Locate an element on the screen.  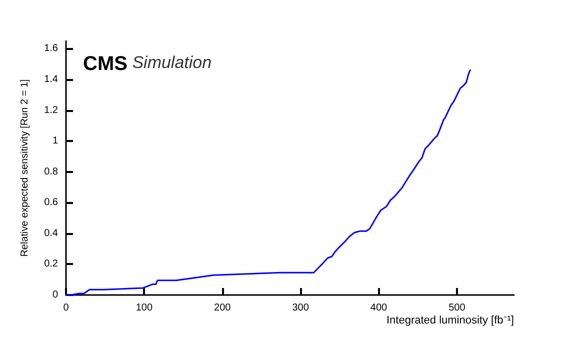
x-tick-label: 300 is located at coordinates (301, 308).